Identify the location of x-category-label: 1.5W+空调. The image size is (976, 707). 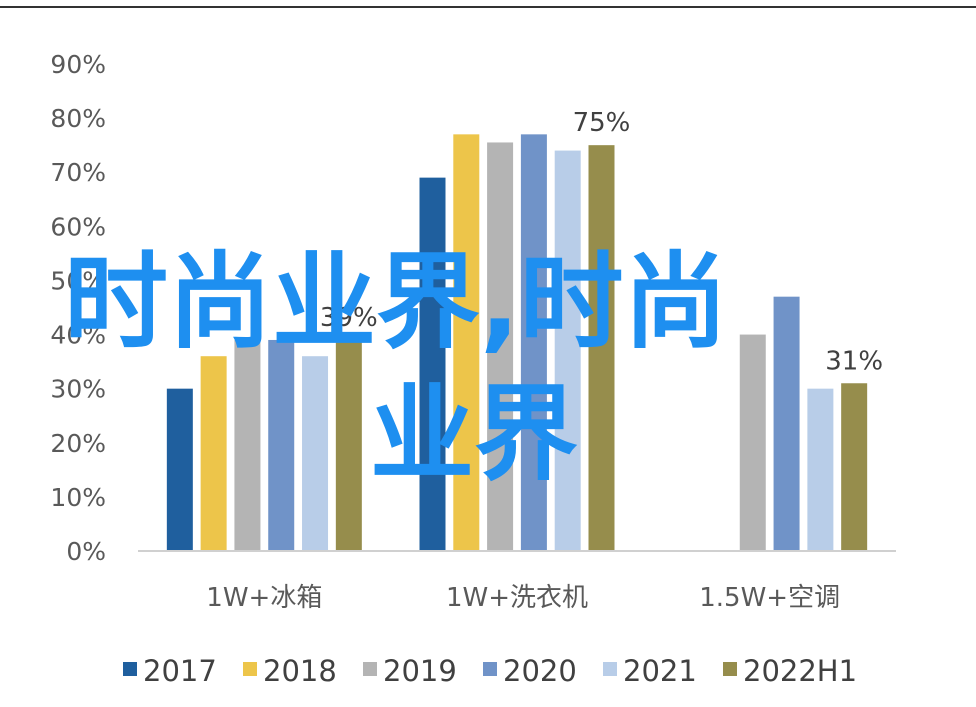
(769, 598).